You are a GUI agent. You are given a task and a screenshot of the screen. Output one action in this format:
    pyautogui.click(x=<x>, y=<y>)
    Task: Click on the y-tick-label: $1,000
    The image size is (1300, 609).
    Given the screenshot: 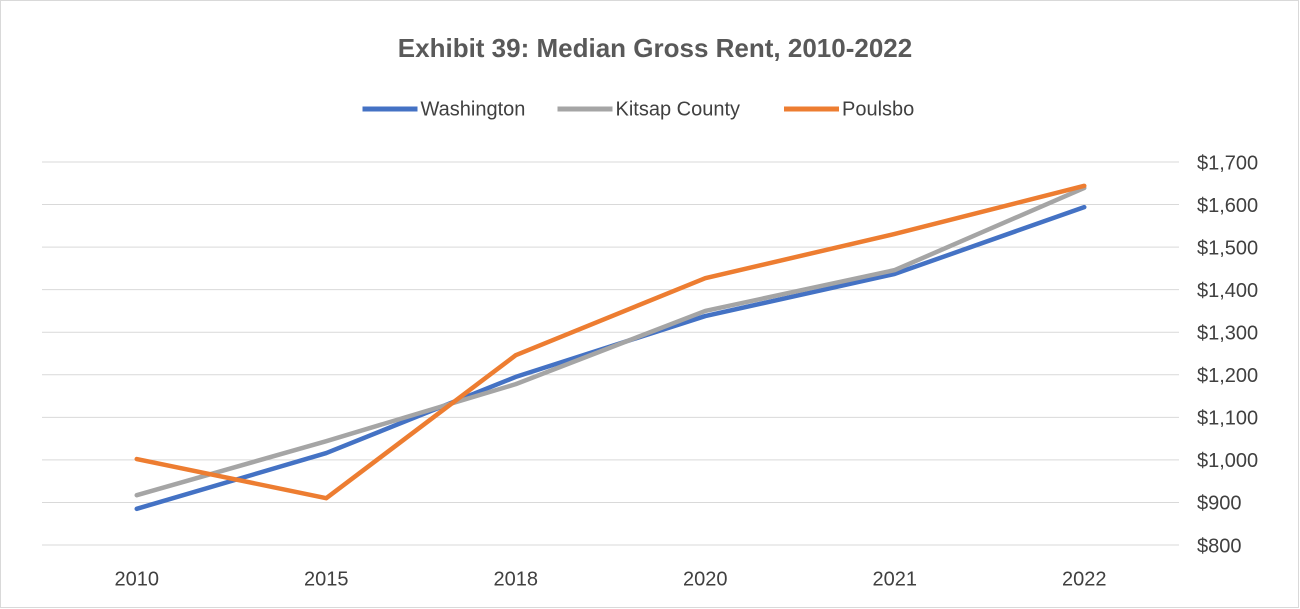 What is the action you would take?
    pyautogui.click(x=1227, y=461)
    